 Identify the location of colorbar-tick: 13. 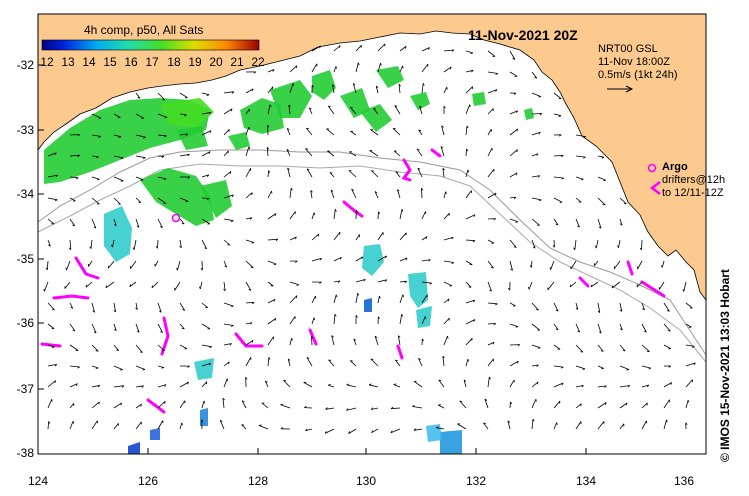
(68, 62).